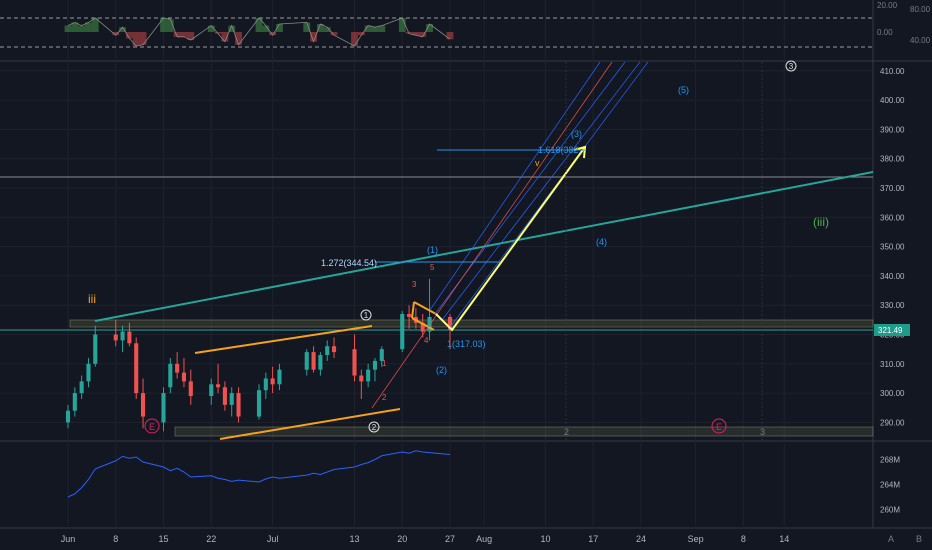 This screenshot has height=550, width=932. What do you see at coordinates (566, 432) in the screenshot?
I see `label-grid-2: 2` at bounding box center [566, 432].